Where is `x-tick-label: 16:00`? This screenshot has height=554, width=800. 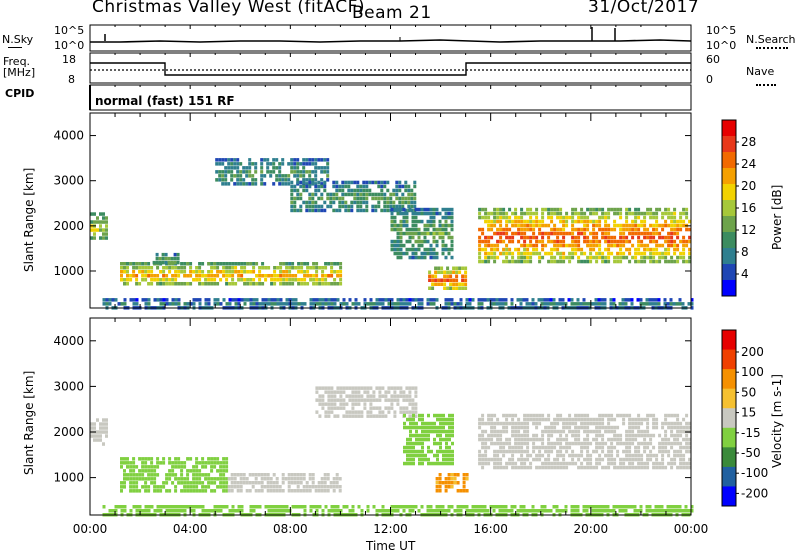
x-tick-label: 16:00 is located at coordinates (490, 529).